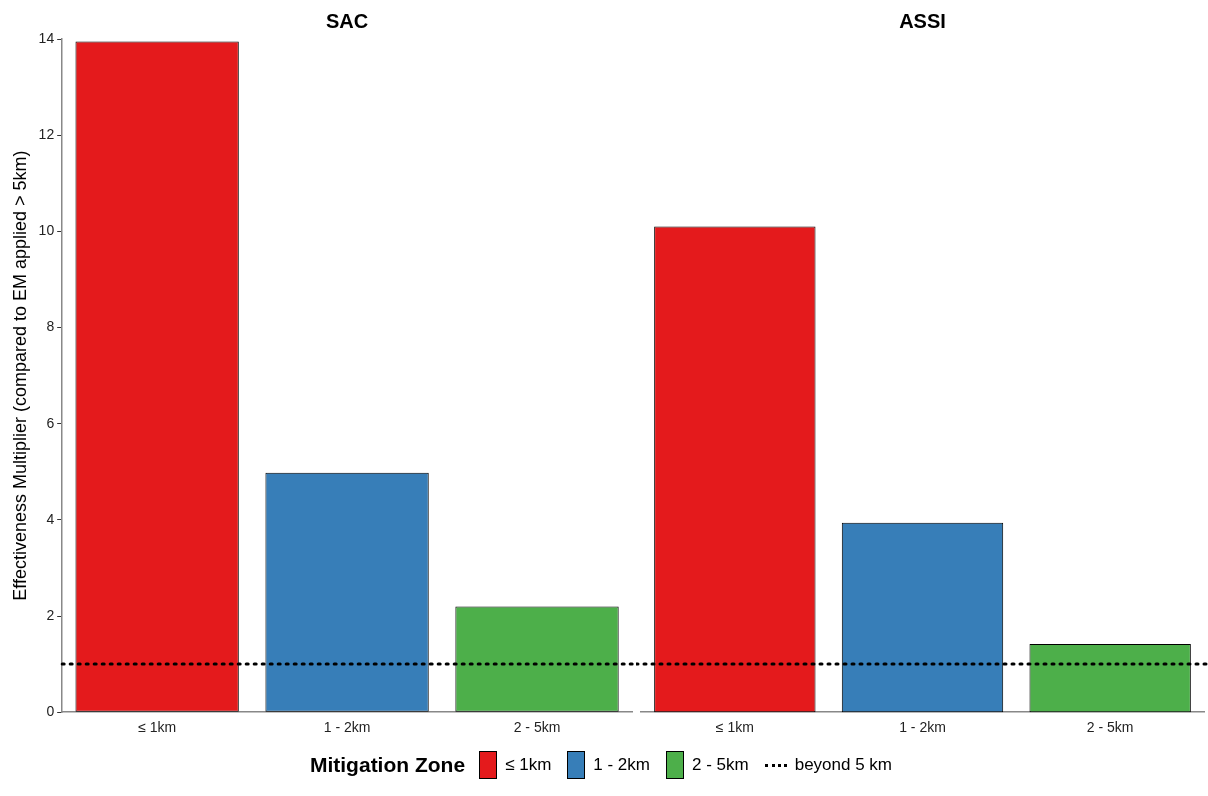 This screenshot has width=1208, height=796. Describe the element at coordinates (46, 37) in the screenshot. I see `y-tick-label: 14` at that location.